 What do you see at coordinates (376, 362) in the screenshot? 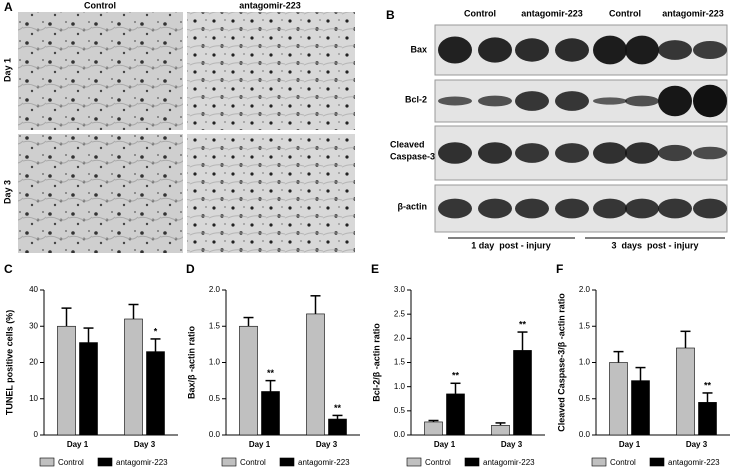
I see `y-axis-label: Bcl-2/β -actin ratio` at bounding box center [376, 362].